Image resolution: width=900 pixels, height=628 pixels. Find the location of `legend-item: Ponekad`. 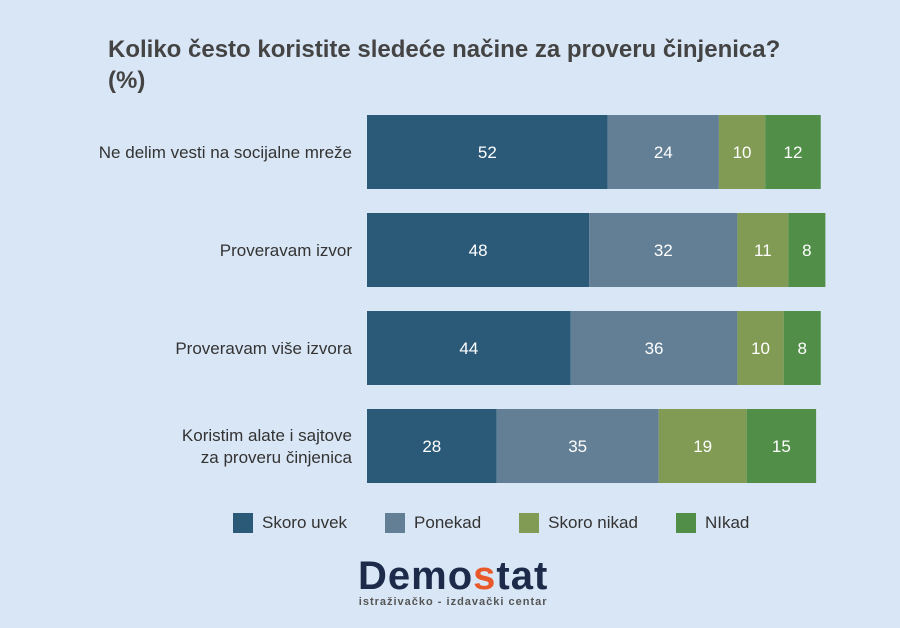

legend-item: Ponekad is located at coordinates (433, 523).